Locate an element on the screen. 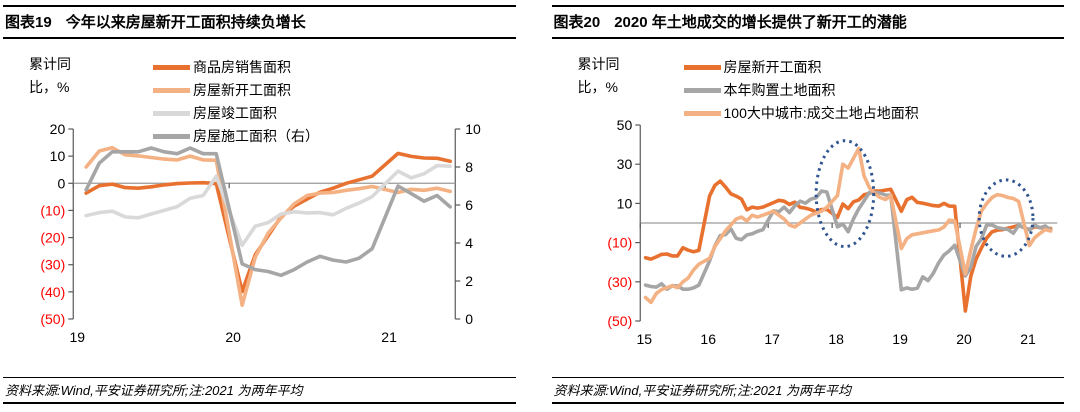  left-y-tick-label: (20) is located at coordinates (52, 238).